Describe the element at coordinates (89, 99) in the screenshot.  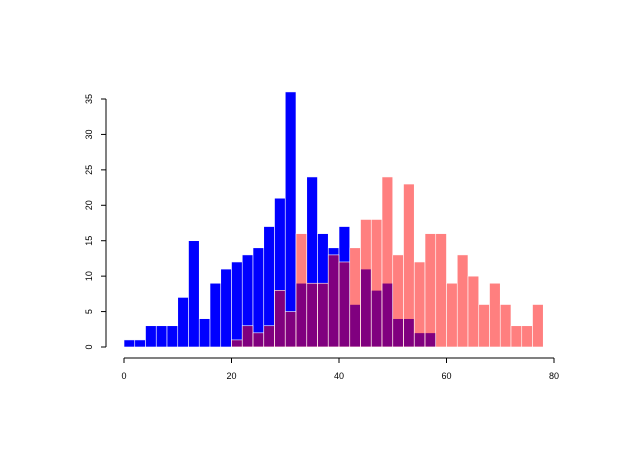
I see `y-tick-label-7: 35` at that location.